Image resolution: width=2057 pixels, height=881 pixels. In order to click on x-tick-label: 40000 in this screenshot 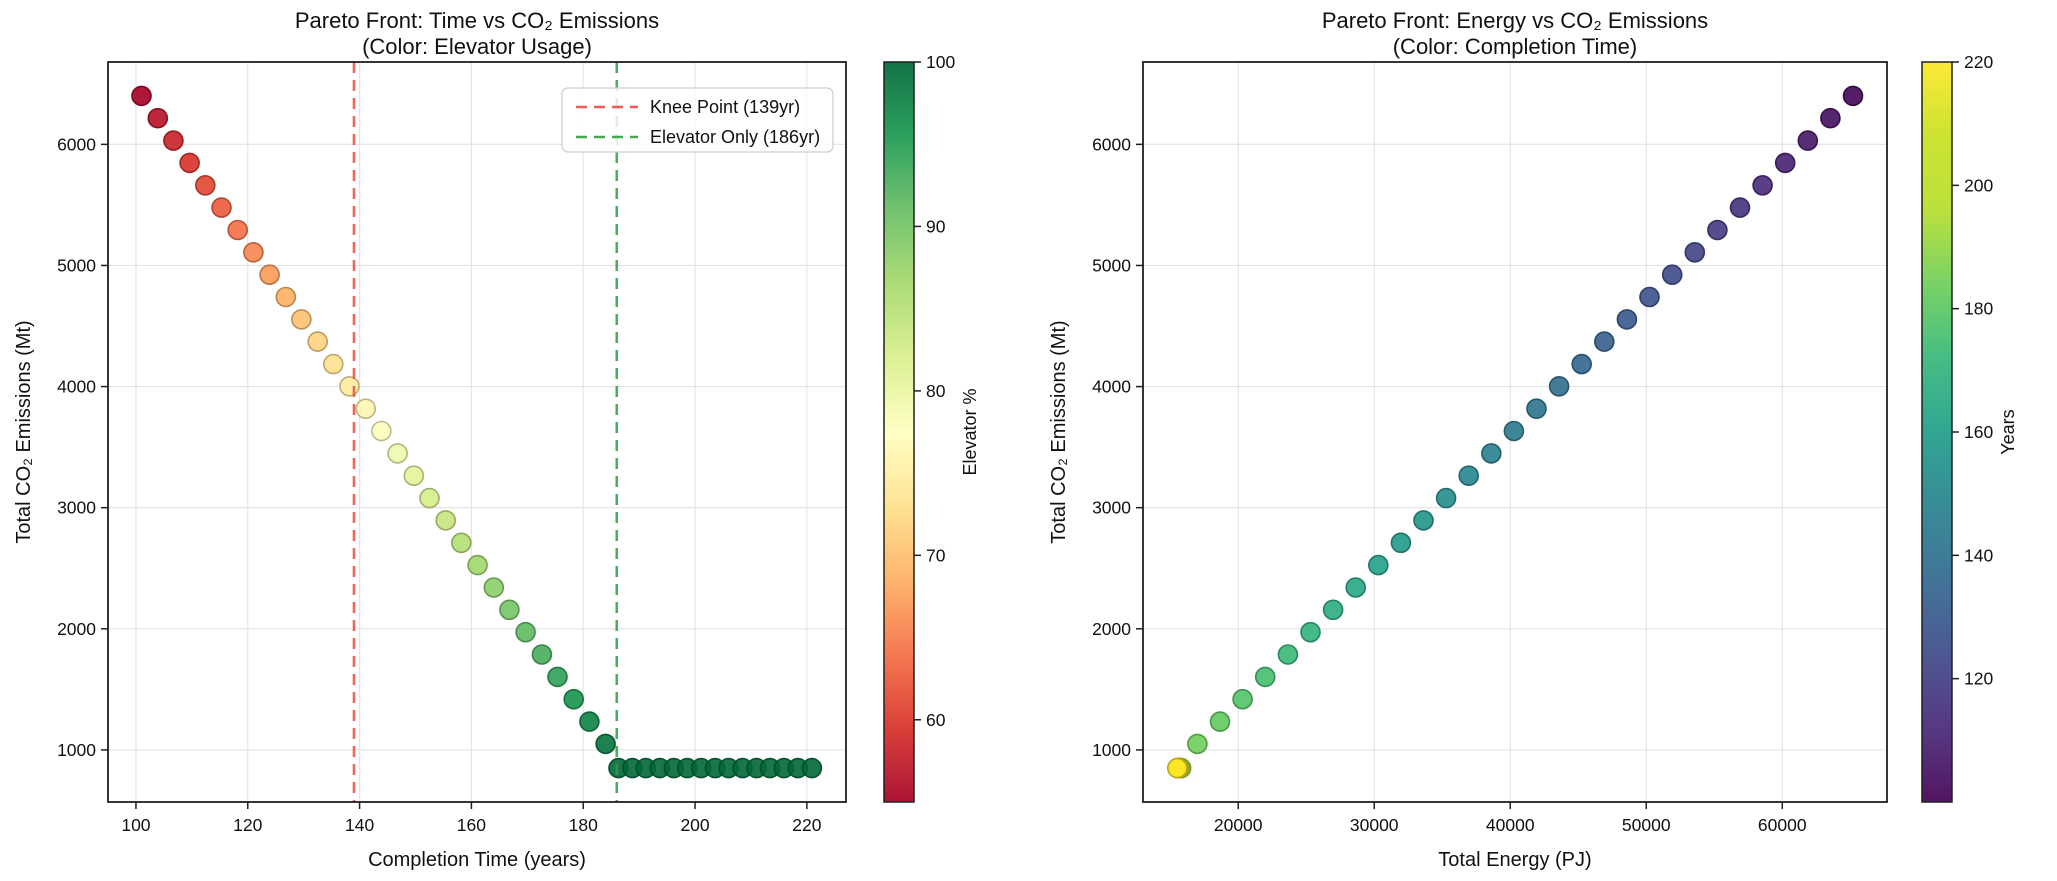, I will do `click(1510, 825)`.